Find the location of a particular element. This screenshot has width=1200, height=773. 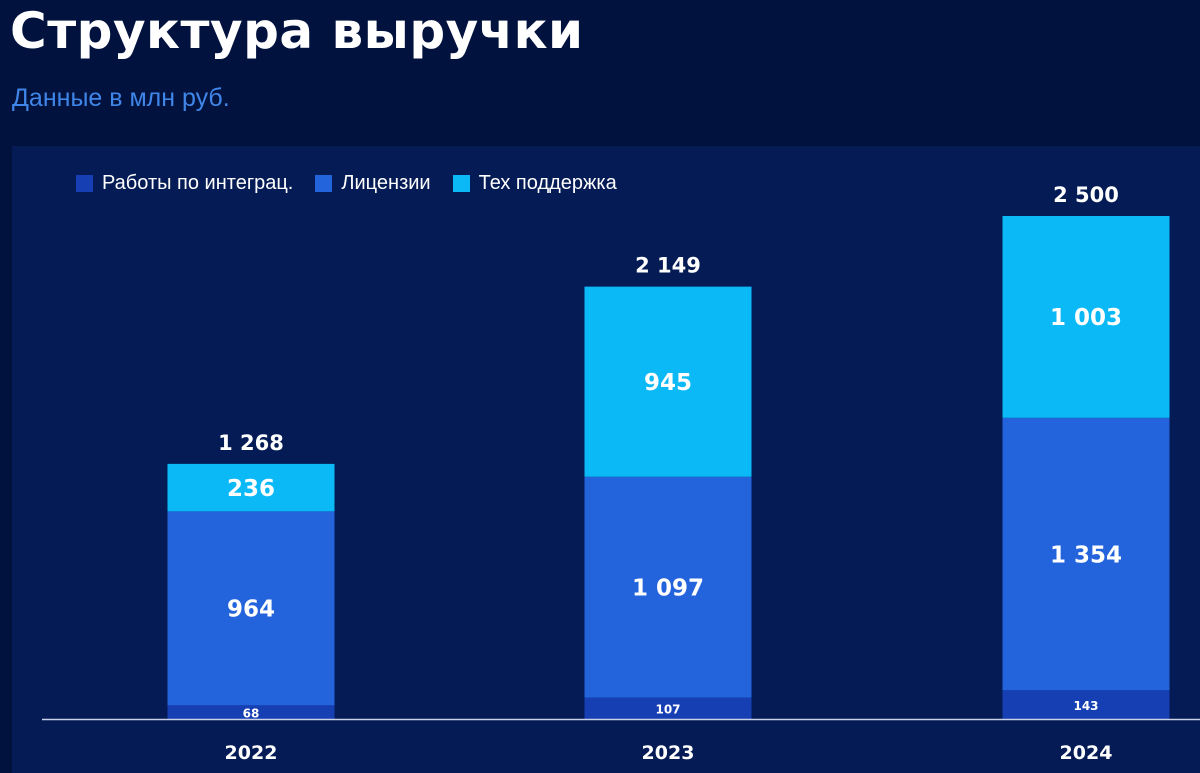

data-label-2022-3: 236 is located at coordinates (251, 489).